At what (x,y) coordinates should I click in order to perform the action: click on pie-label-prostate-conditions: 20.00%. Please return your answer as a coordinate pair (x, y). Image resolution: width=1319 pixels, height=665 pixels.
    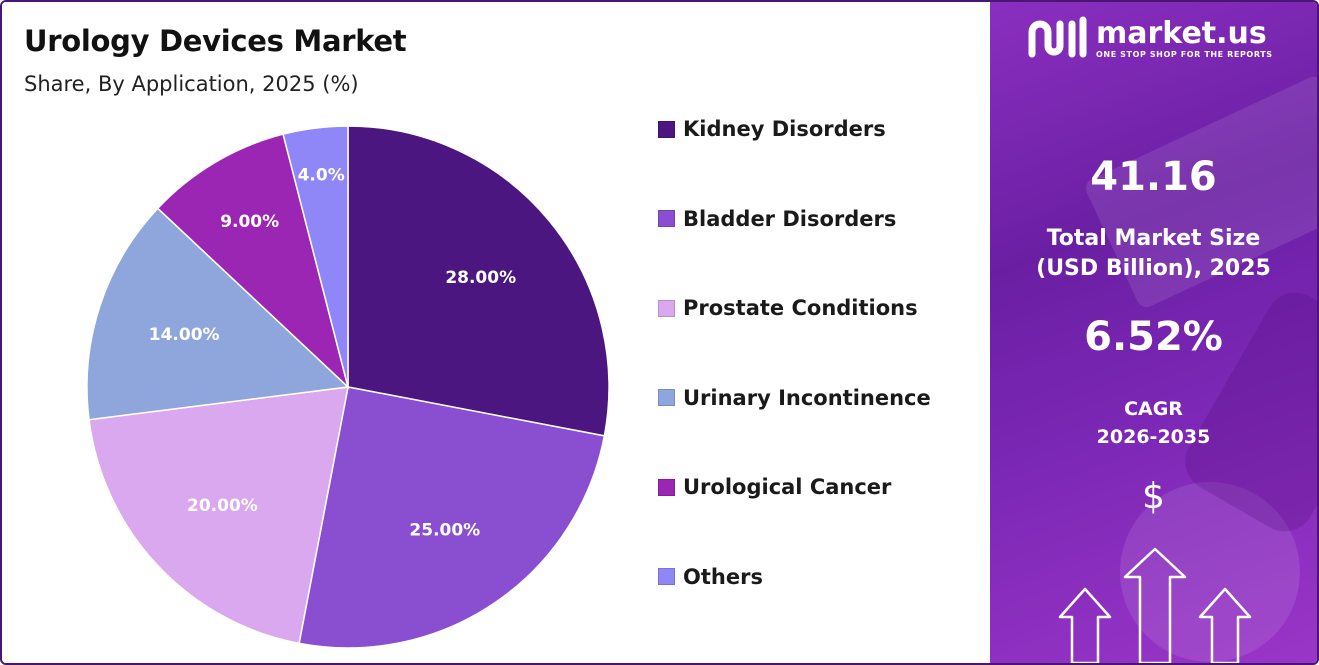
    Looking at the image, I should click on (222, 506).